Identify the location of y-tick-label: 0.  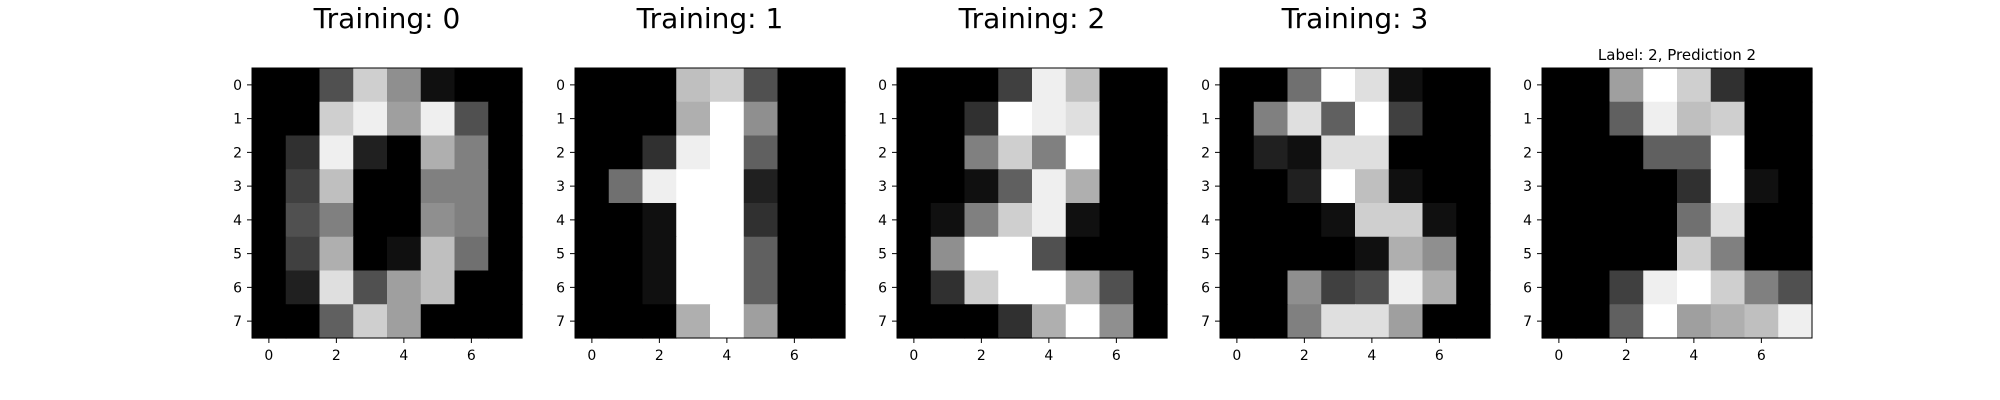
(237, 86).